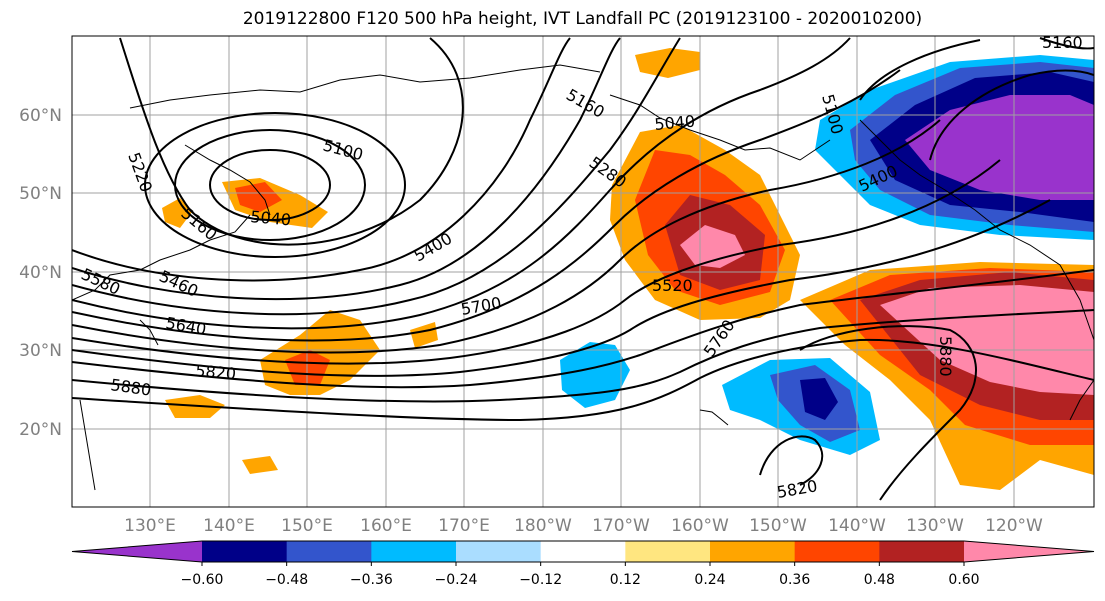 The width and height of the screenshot is (1105, 601). What do you see at coordinates (229, 526) in the screenshot?
I see `lon-label: 140°E` at bounding box center [229, 526].